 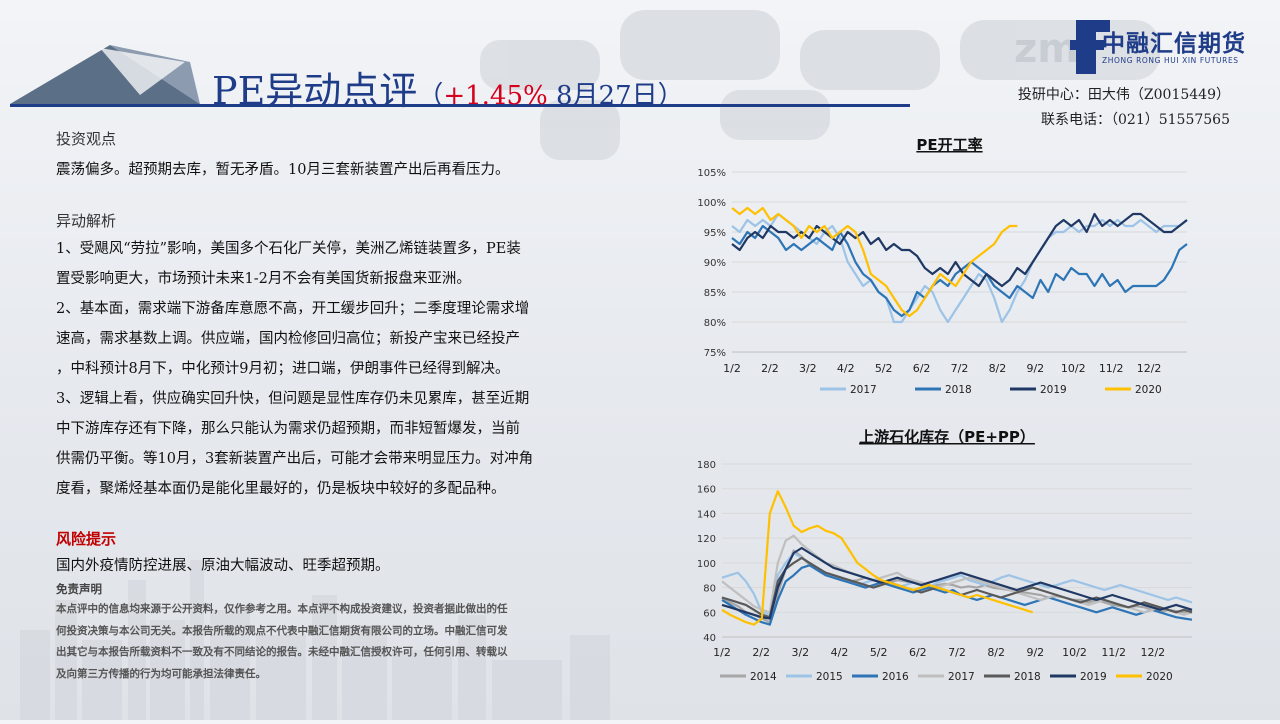 I want to click on y-tick-label: 95%, so click(x=715, y=233).